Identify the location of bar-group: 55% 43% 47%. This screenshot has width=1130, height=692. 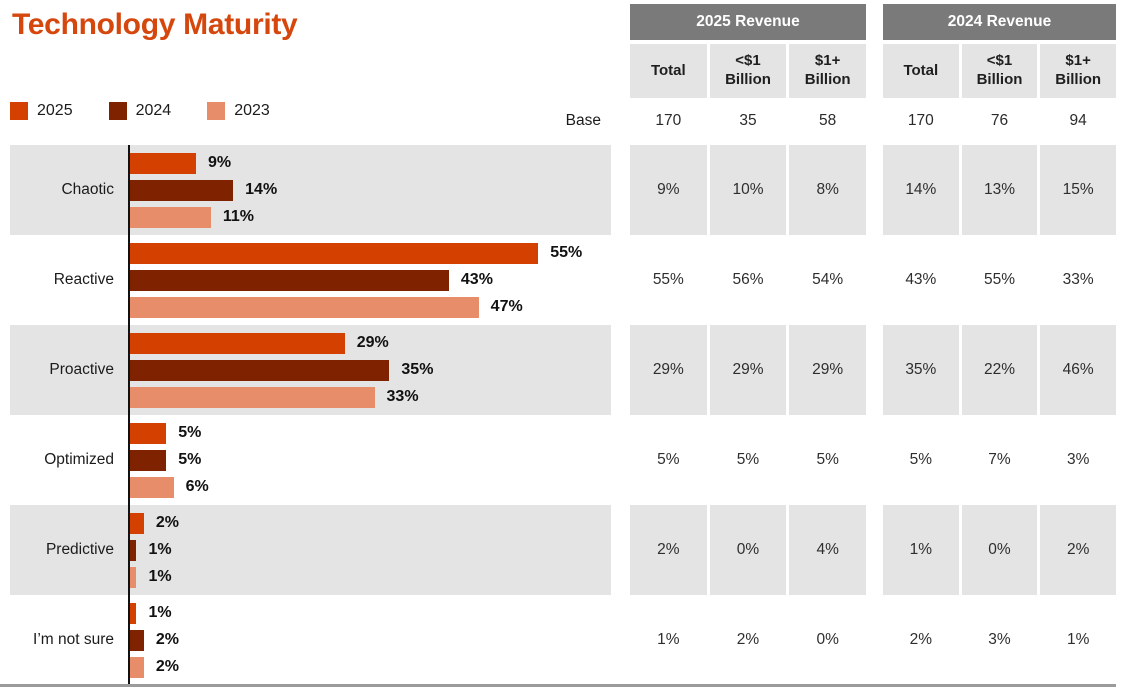
(355, 280).